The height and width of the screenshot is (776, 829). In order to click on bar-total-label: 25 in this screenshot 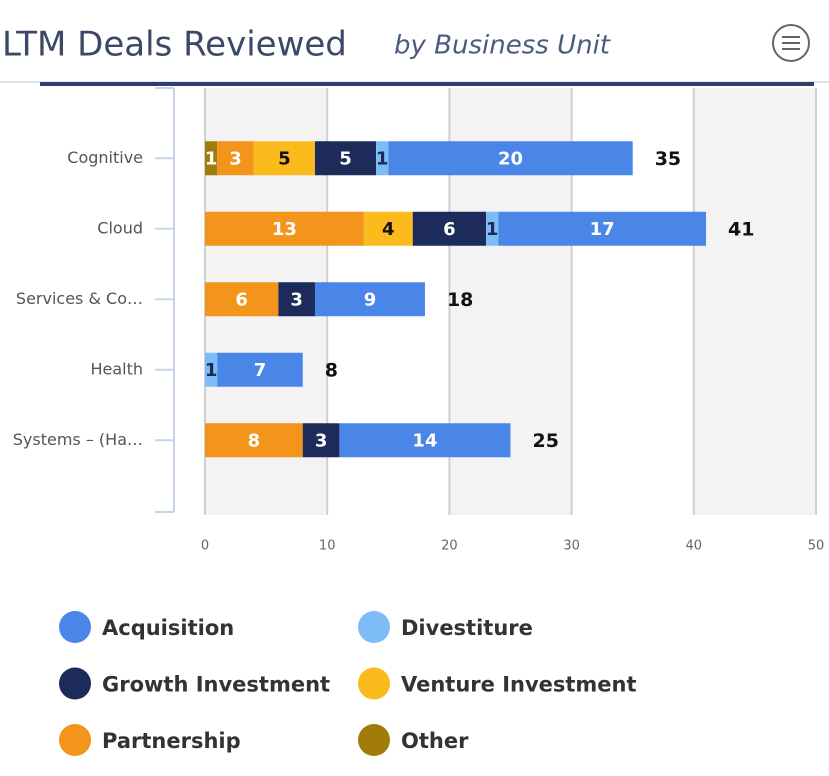, I will do `click(546, 441)`.